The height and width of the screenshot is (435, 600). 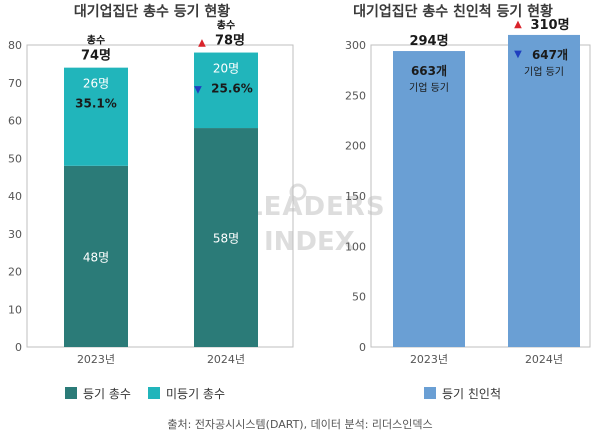 I want to click on y-tick-label: 100, so click(x=355, y=246).